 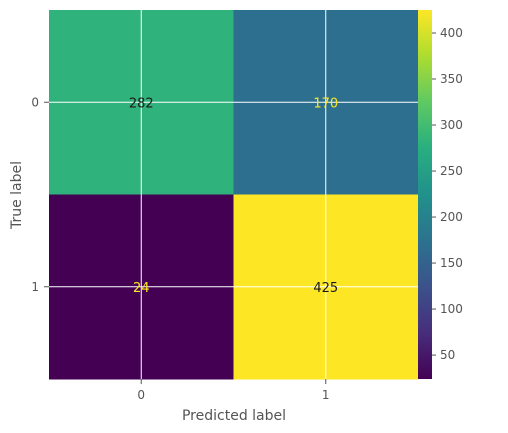 I want to click on colorbar: 50 100 150 200 250 300 350 400, so click(x=440, y=194).